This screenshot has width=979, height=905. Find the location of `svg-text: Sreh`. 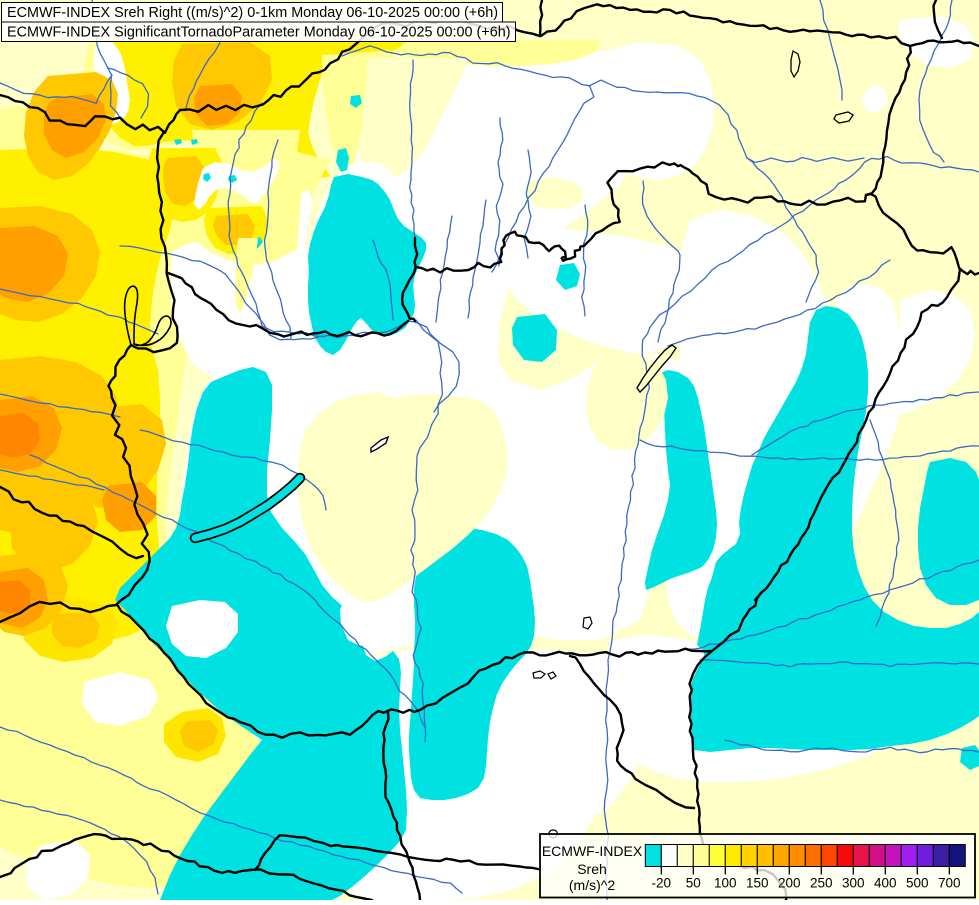

svg-text: Sreh is located at coordinates (592, 869).